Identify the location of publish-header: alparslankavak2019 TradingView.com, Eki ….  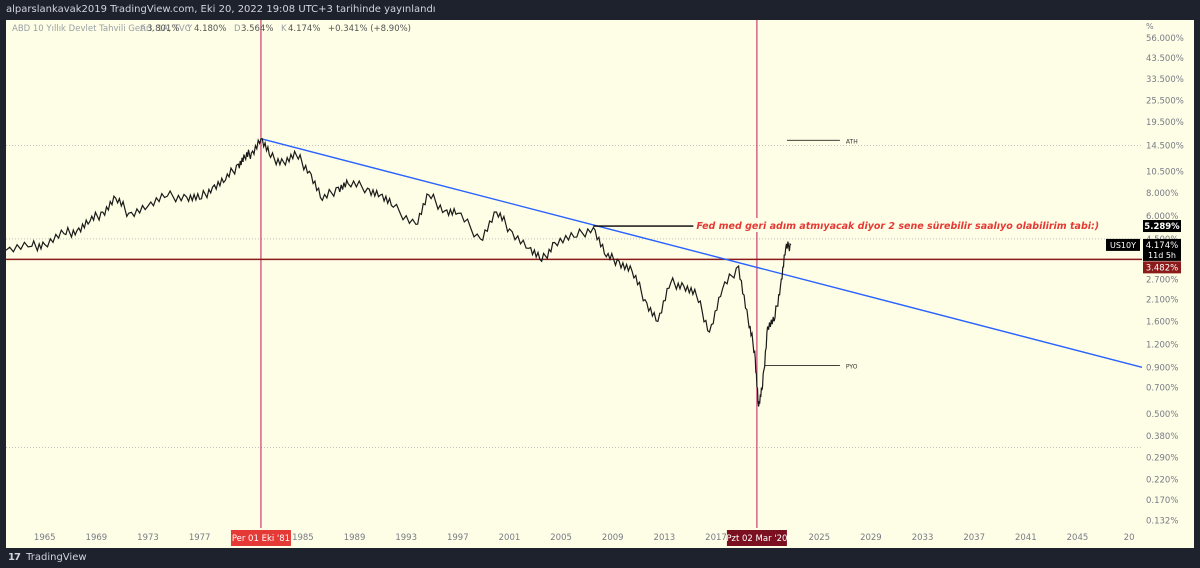
(600, 10).